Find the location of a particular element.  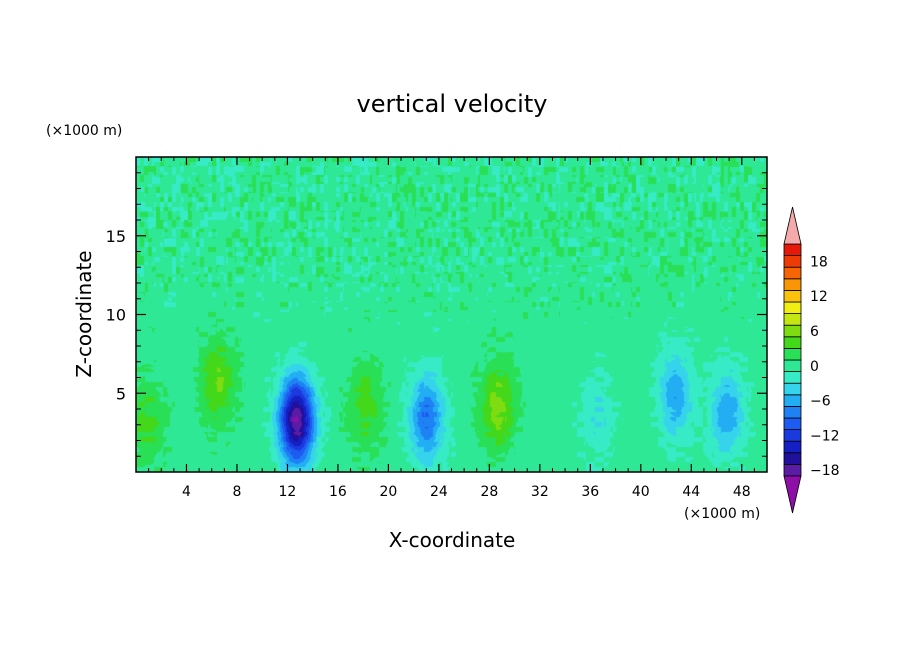

colorbar-tick-label: 6 is located at coordinates (814, 332).